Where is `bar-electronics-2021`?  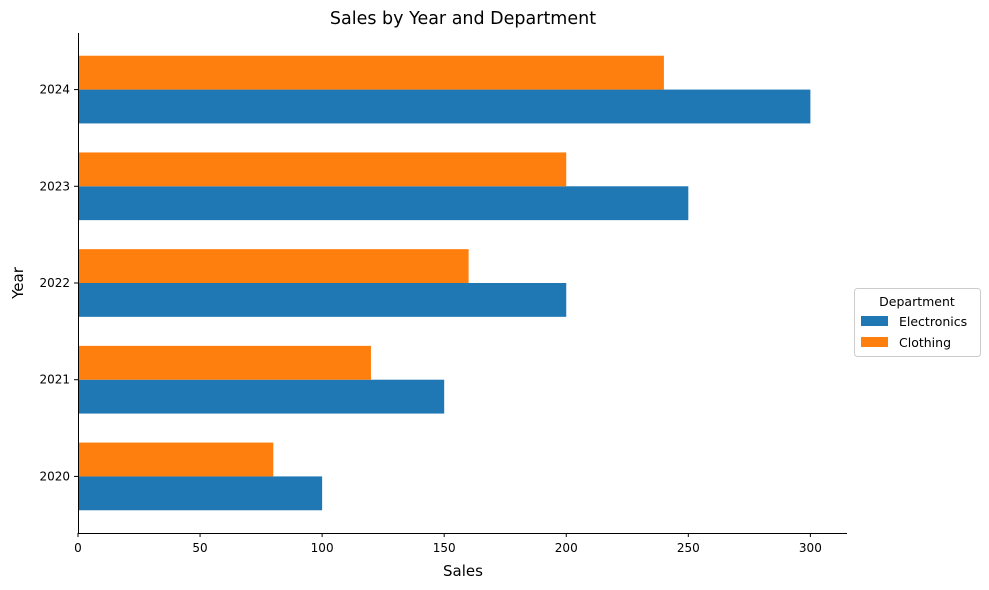 bar-electronics-2021 is located at coordinates (261, 396).